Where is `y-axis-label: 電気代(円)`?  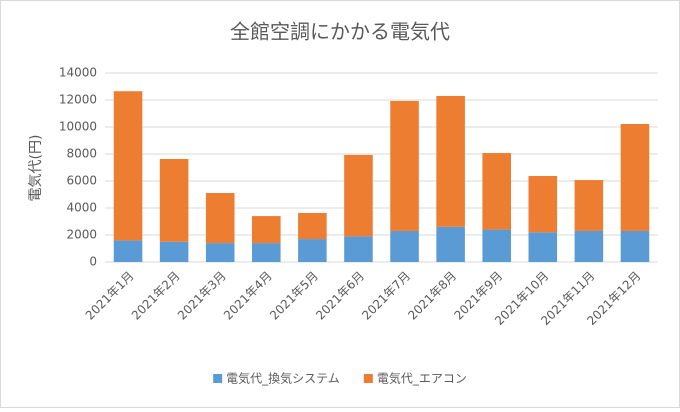
y-axis-label: 電気代(円) is located at coordinates (36, 168).